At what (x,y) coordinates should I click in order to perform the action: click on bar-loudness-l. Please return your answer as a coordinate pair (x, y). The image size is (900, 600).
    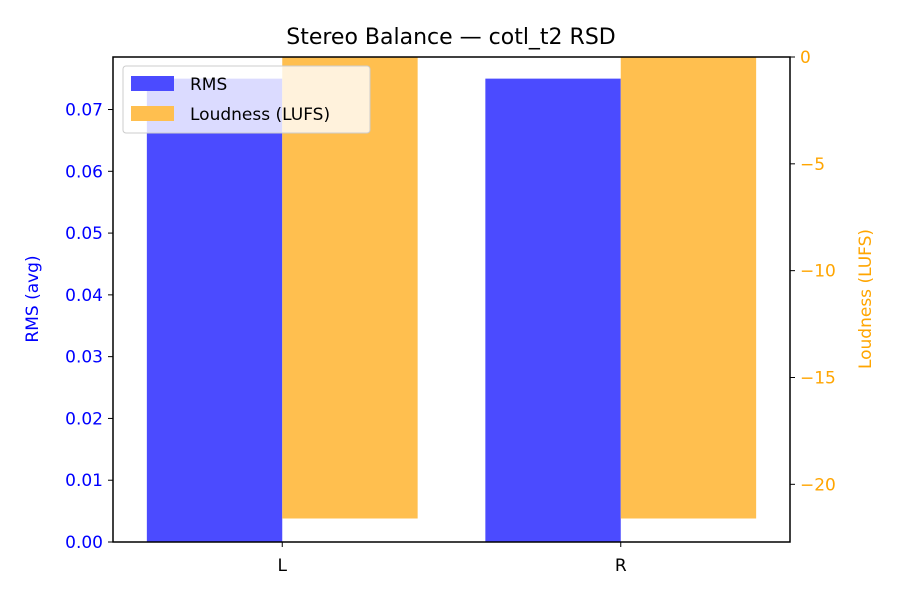
    Looking at the image, I should click on (350, 288).